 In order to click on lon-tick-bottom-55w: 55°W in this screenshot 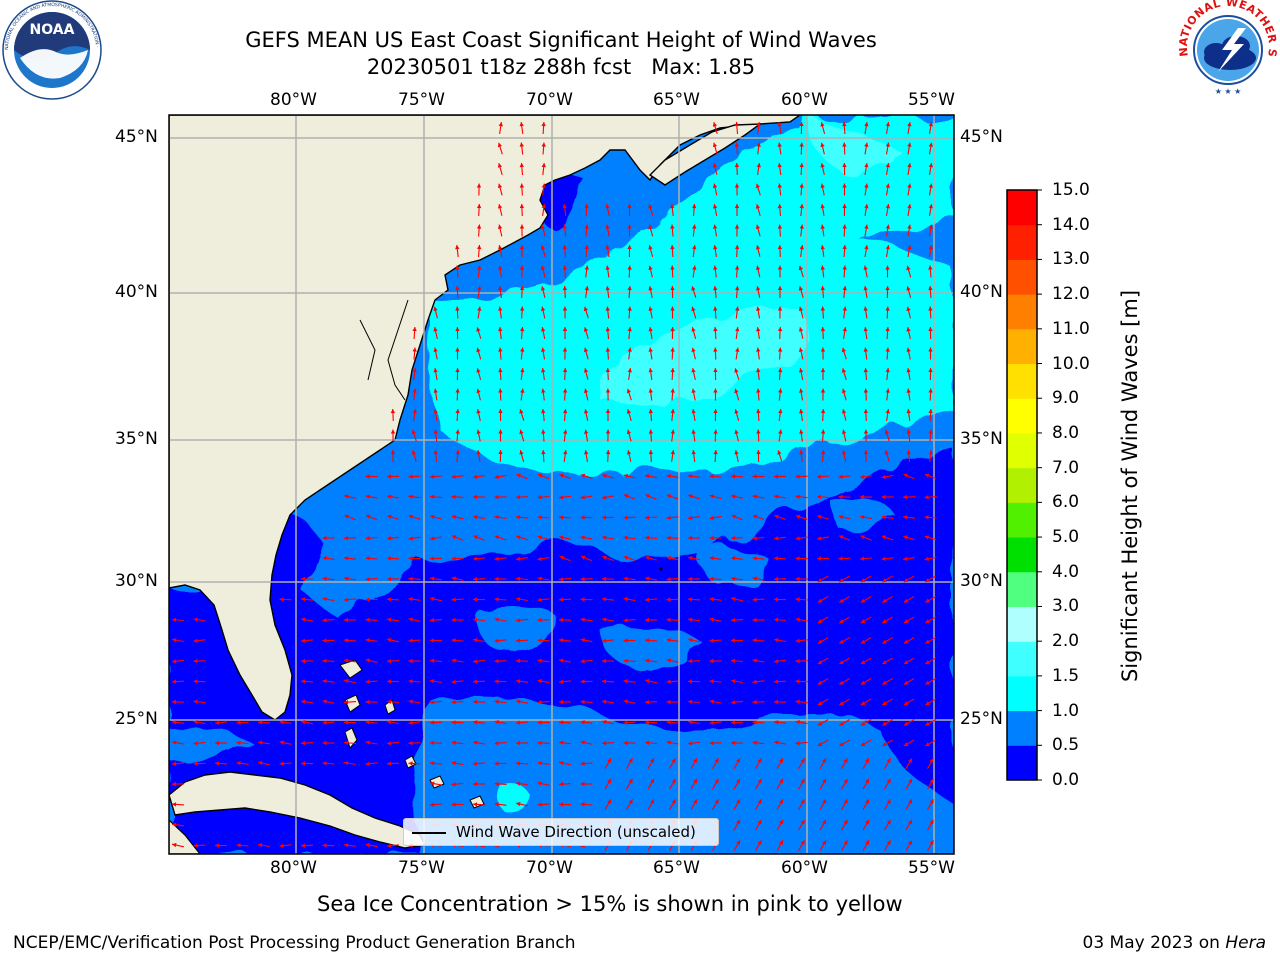, I will do `click(931, 868)`.